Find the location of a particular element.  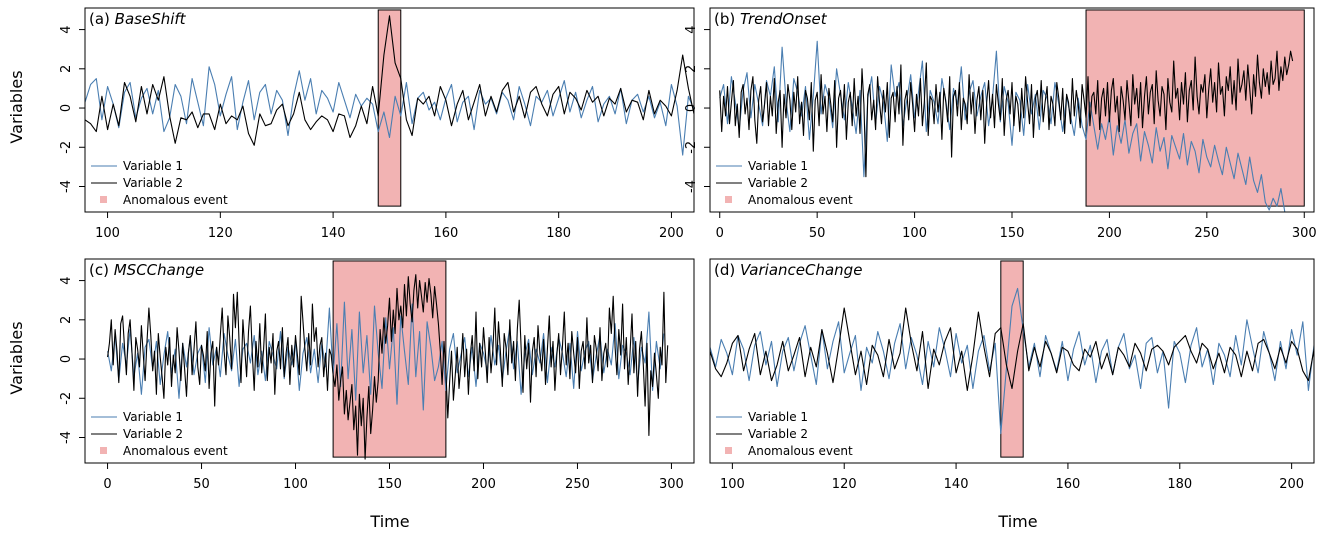

panel-title-prefix: (a) is located at coordinates (102, 19).